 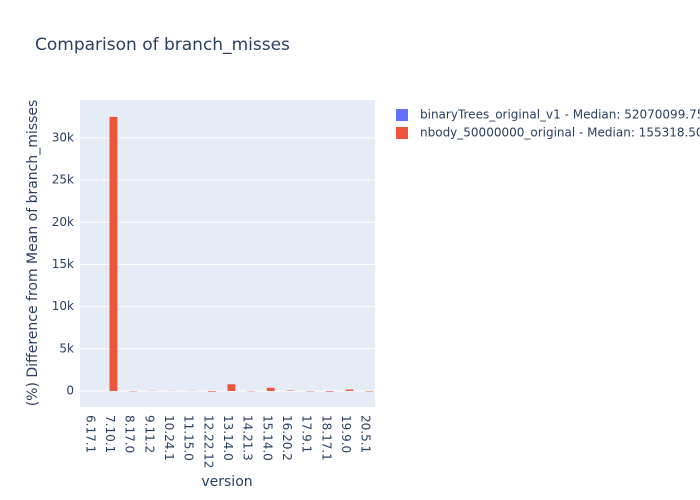 What do you see at coordinates (130, 434) in the screenshot?
I see `x-tick-label: 8.17.0` at bounding box center [130, 434].